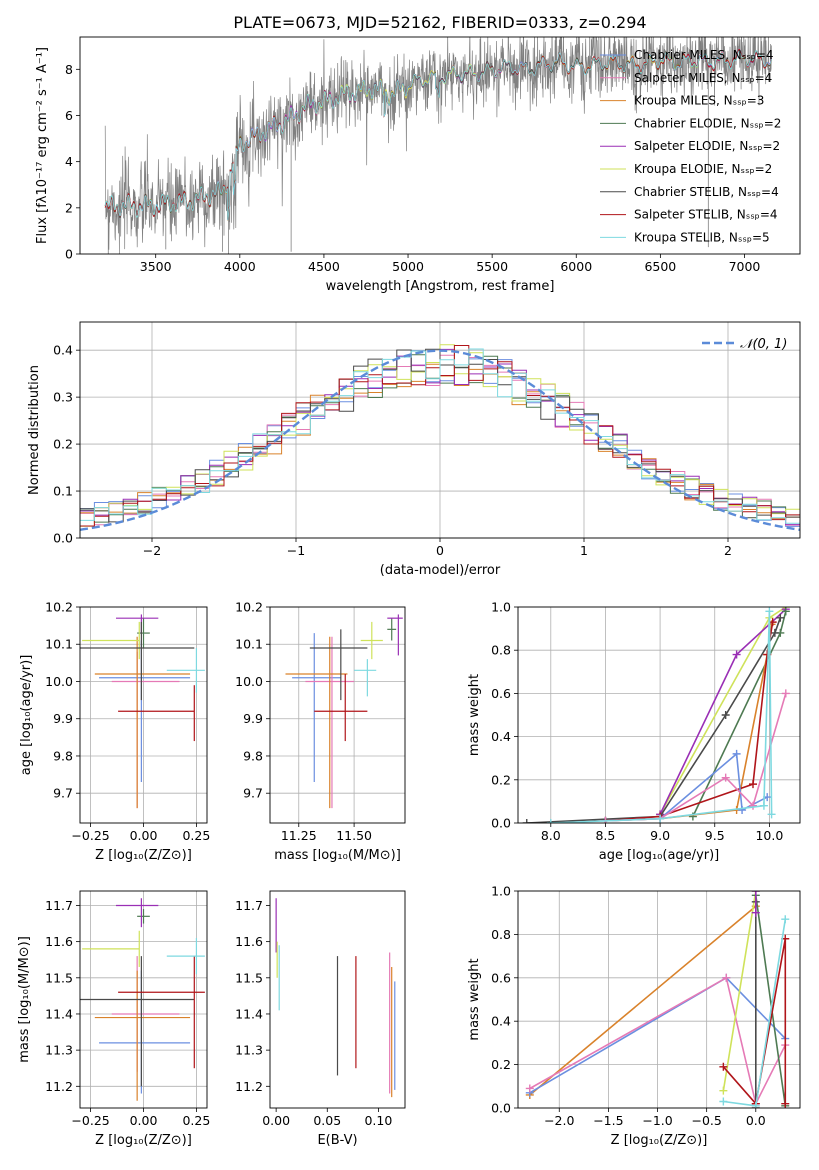 The height and width of the screenshot is (1170, 819). What do you see at coordinates (608, 1120) in the screenshot?
I see `x-tick-label: −1.5` at bounding box center [608, 1120].